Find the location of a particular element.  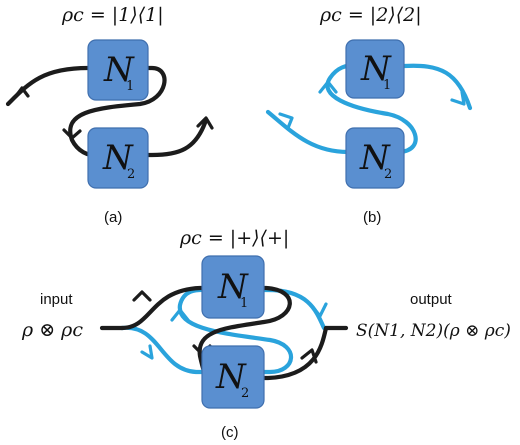

panel-c-input-math: ρ ⊗ ρc is located at coordinates (52, 330).